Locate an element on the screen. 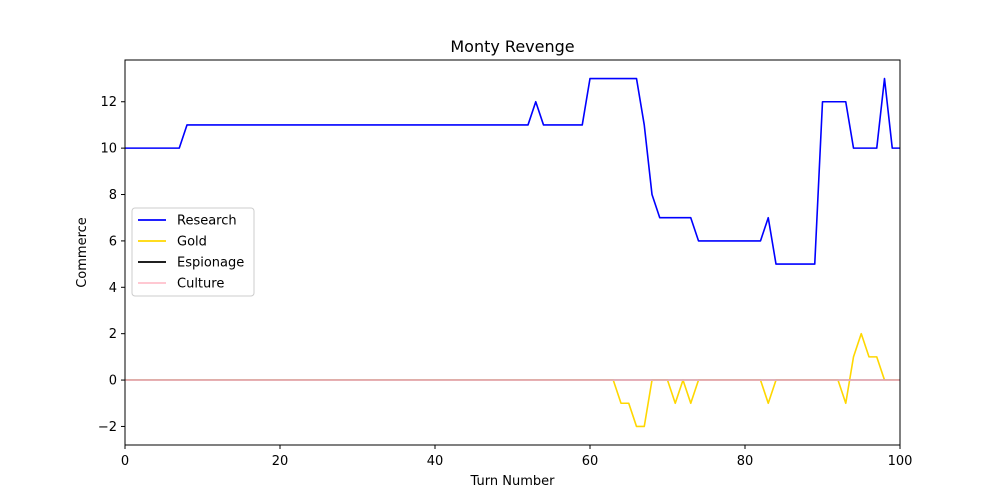  y-tick-label: 2 is located at coordinates (113, 334).